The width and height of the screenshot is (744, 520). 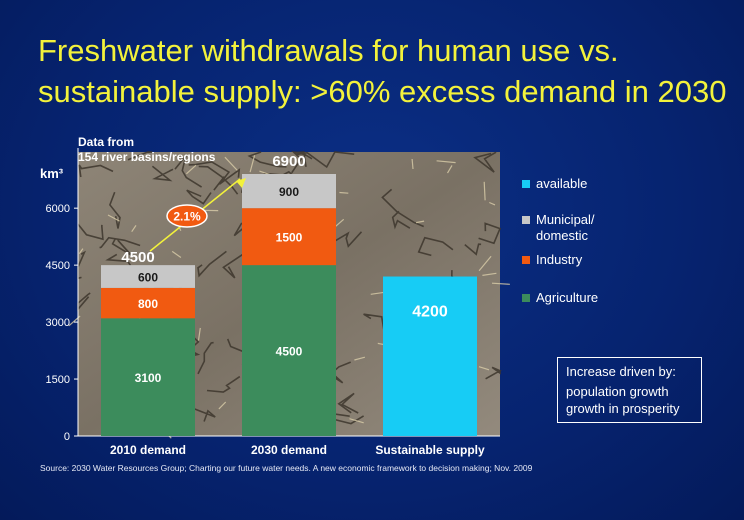 I want to click on growth-badge, so click(x=187, y=216).